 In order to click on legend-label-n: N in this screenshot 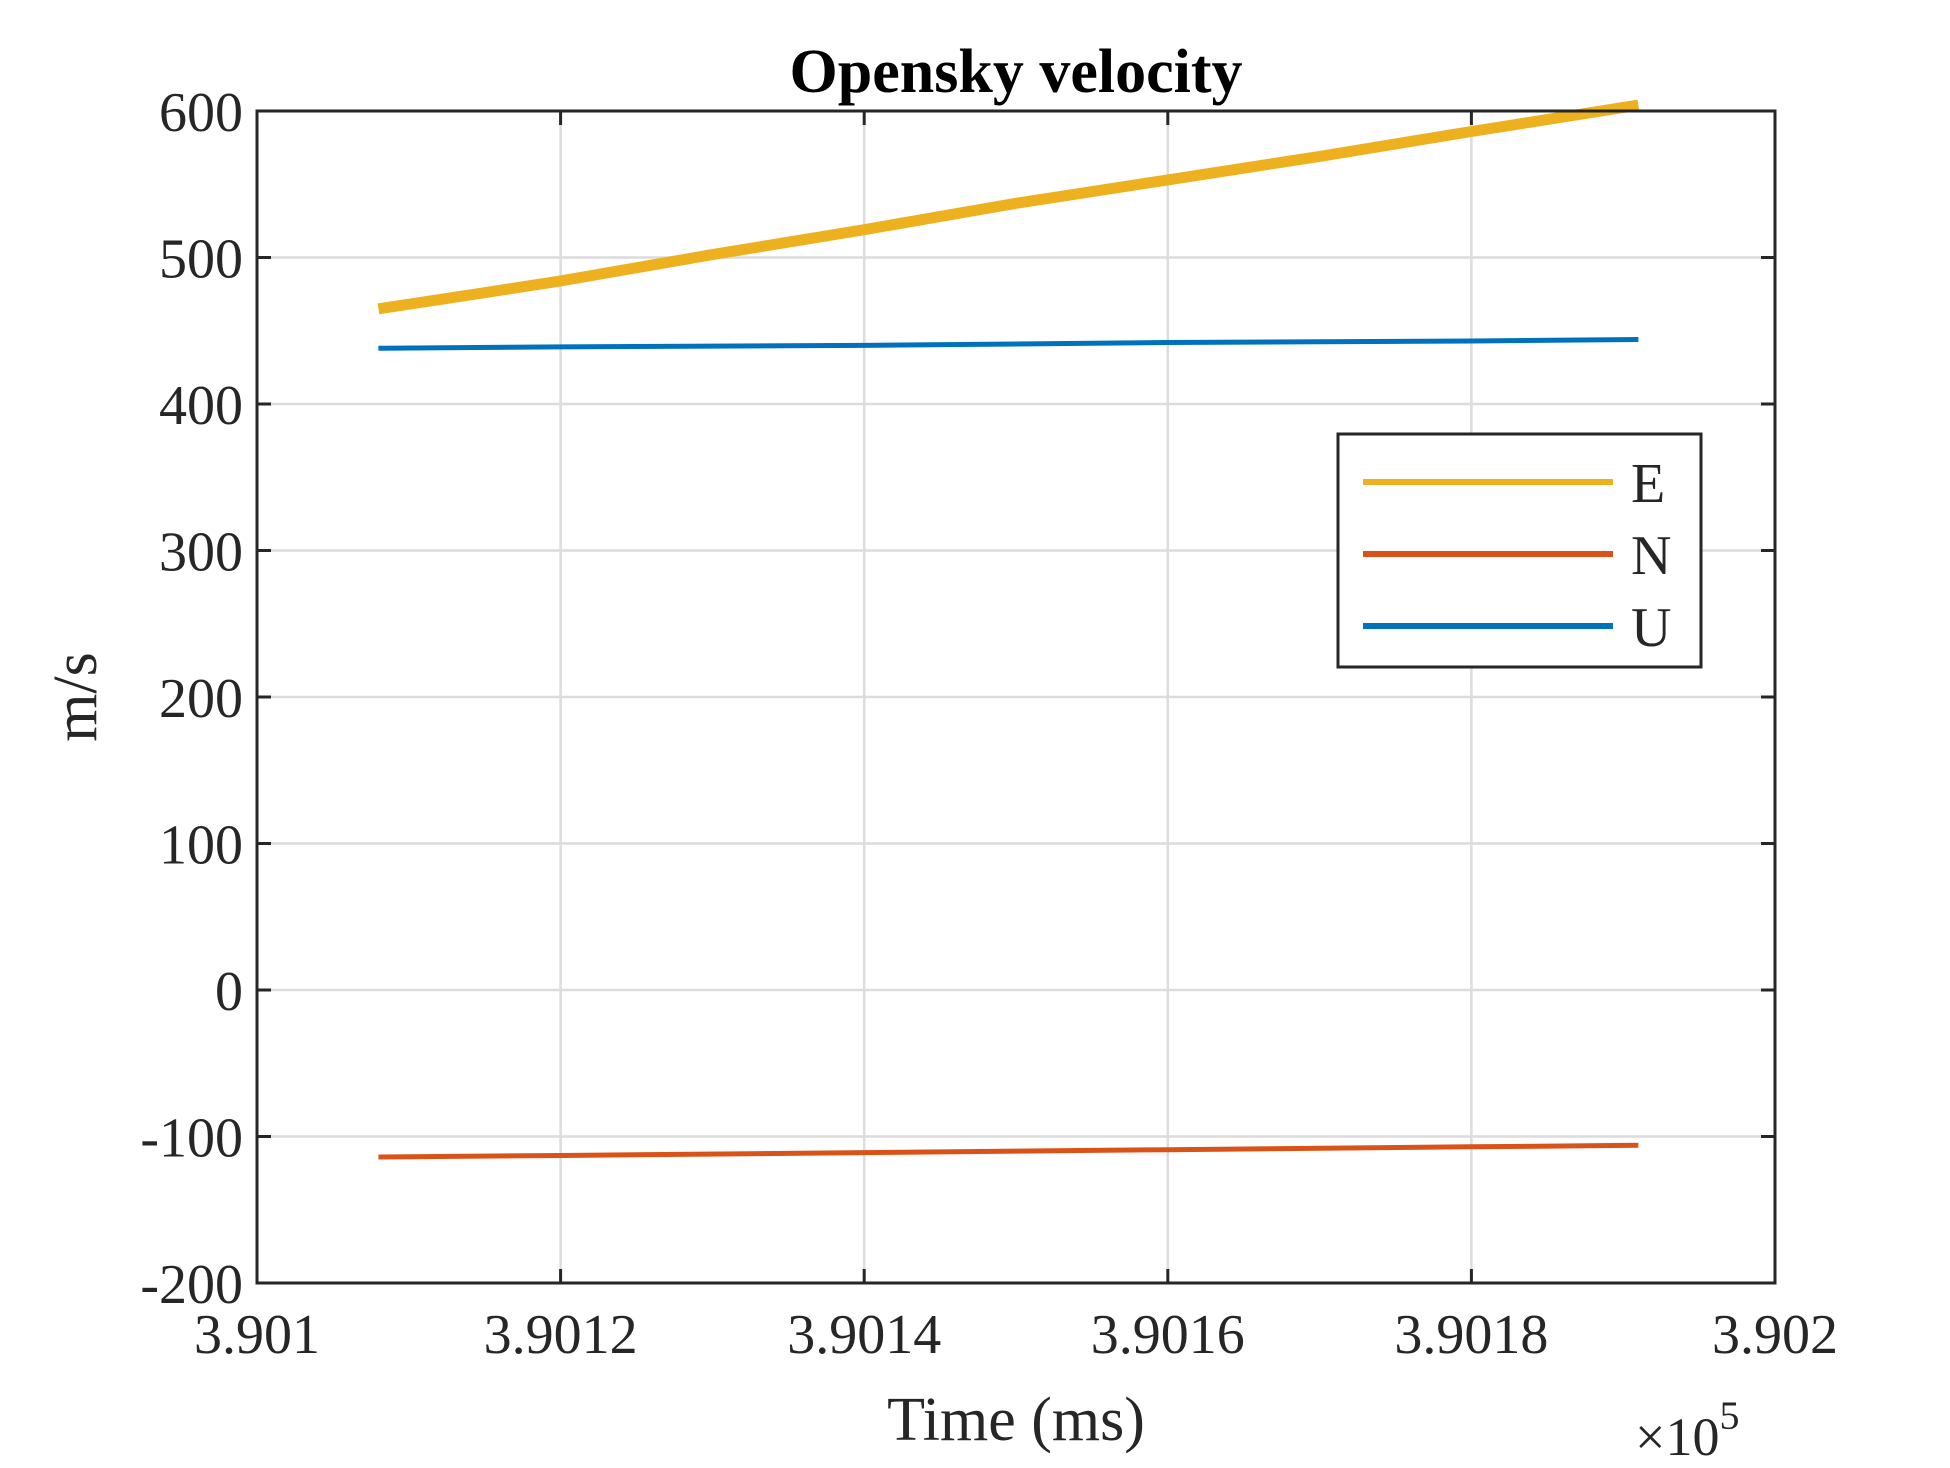, I will do `click(1651, 556)`.